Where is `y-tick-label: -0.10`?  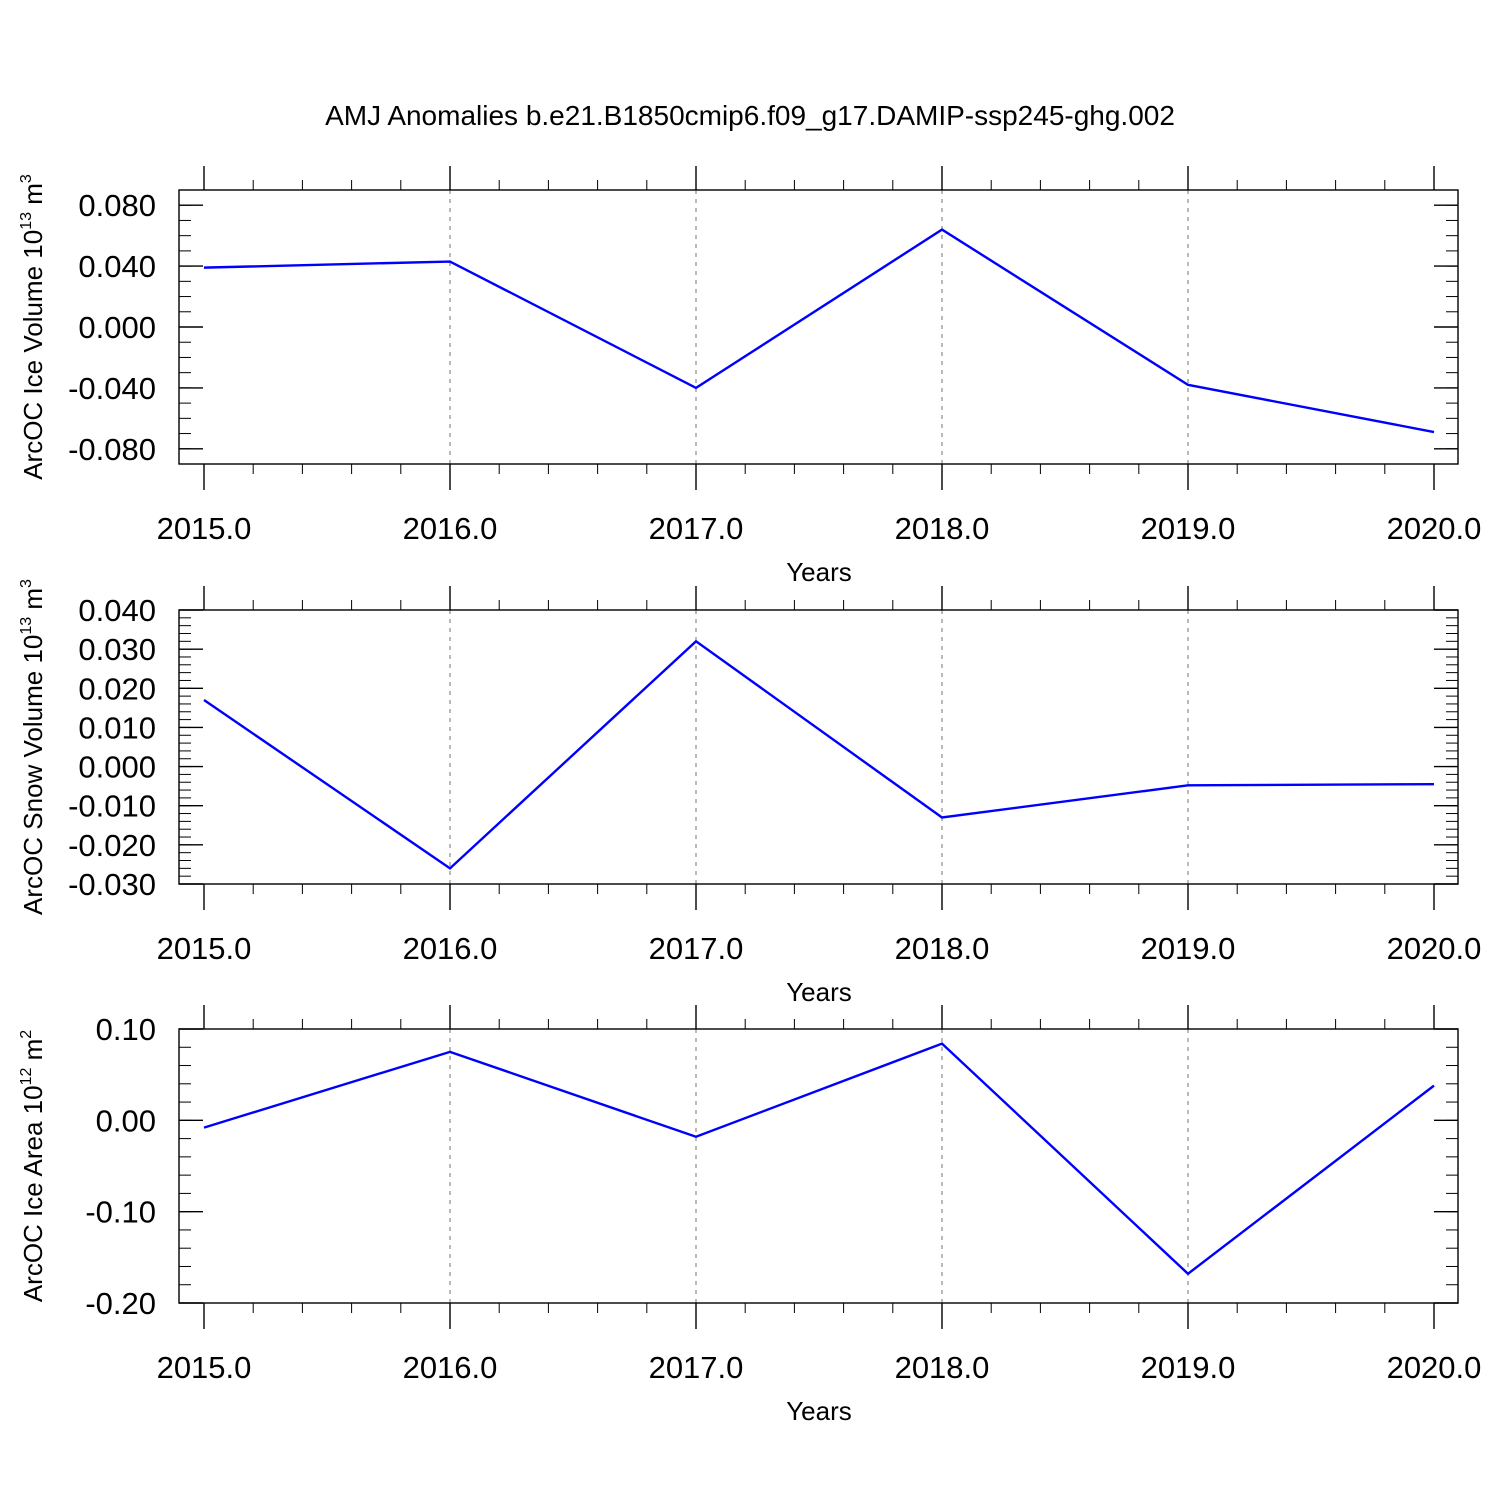 y-tick-label: -0.10 is located at coordinates (120, 1212).